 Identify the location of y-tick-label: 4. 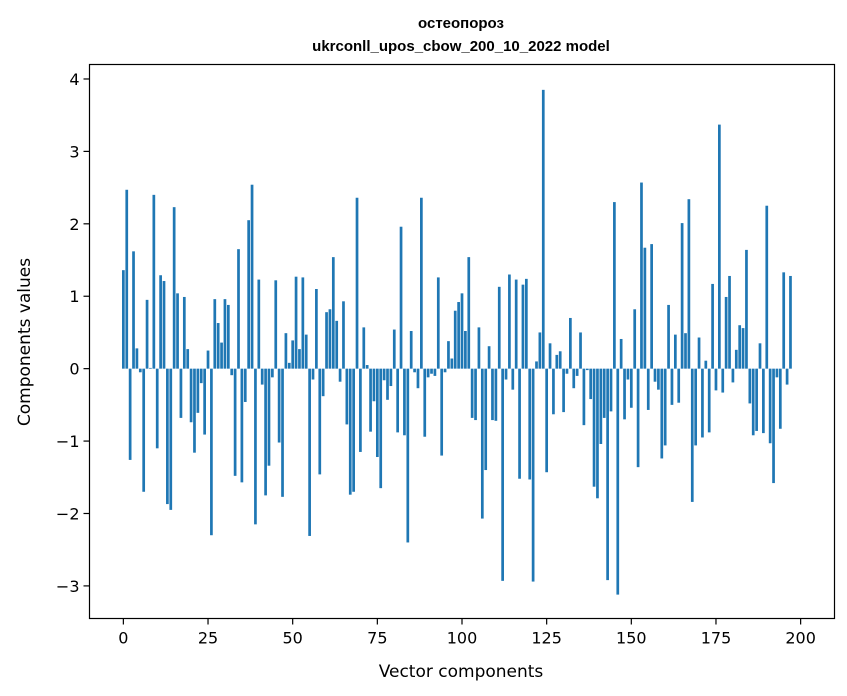
(74, 79).